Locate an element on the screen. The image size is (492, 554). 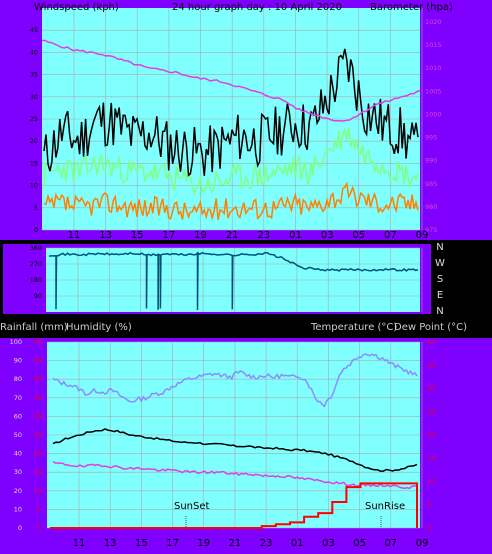
rain-tick-label: 40 is located at coordinates (38, 379).